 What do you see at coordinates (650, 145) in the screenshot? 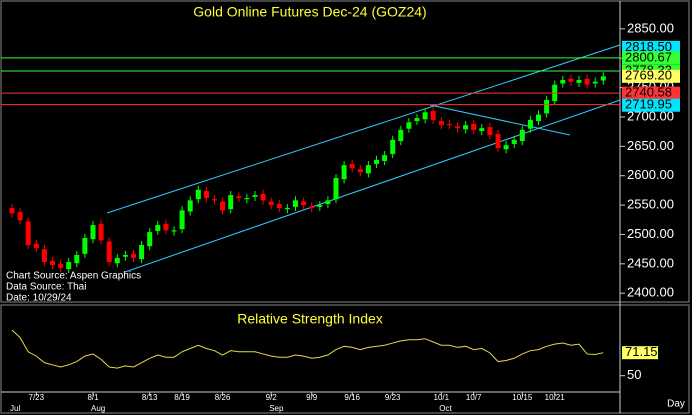
I see `y-tick-label: 2650.00` at bounding box center [650, 145].